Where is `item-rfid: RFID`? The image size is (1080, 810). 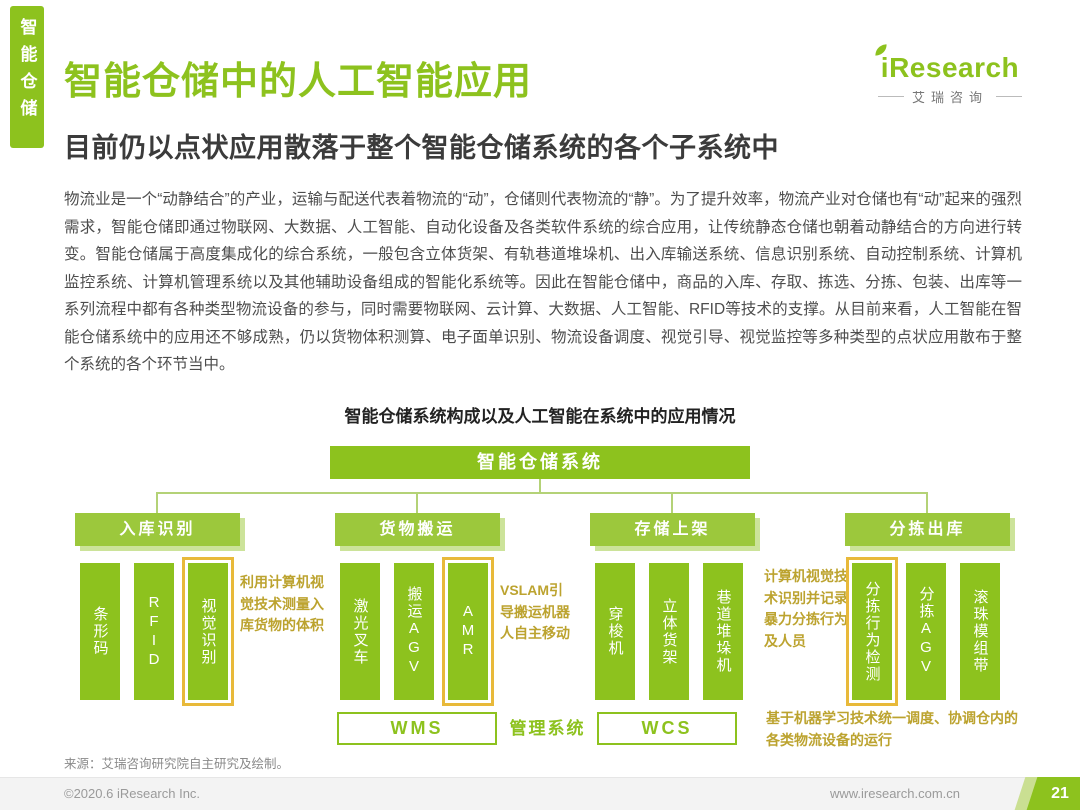 item-rfid: RFID is located at coordinates (154, 631).